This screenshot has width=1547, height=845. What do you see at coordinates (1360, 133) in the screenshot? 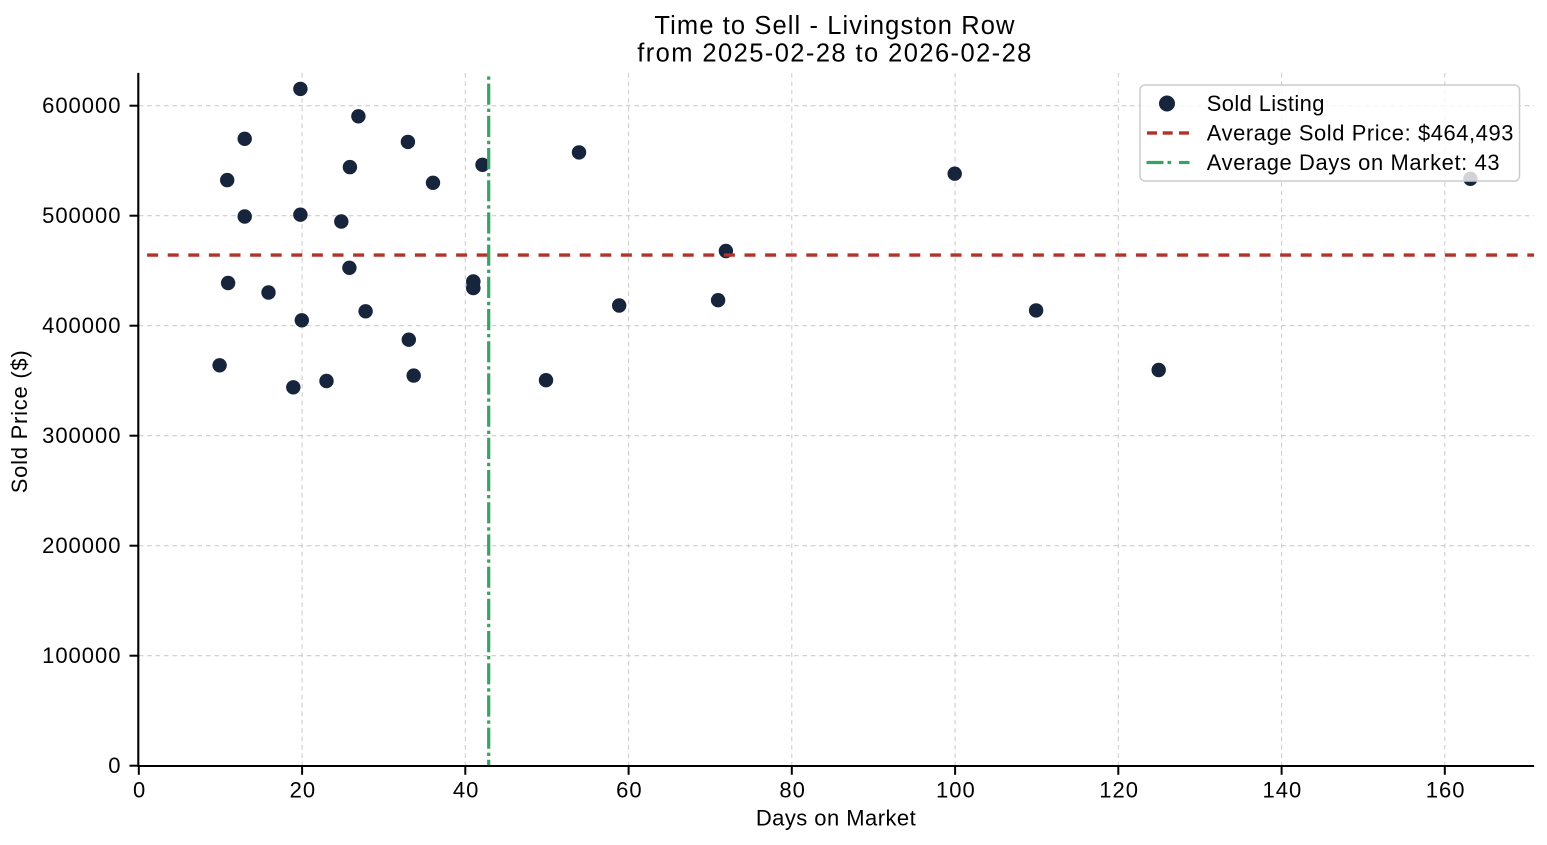
I see `svg-text: Average Sold Price: $464,493` at bounding box center [1360, 133].